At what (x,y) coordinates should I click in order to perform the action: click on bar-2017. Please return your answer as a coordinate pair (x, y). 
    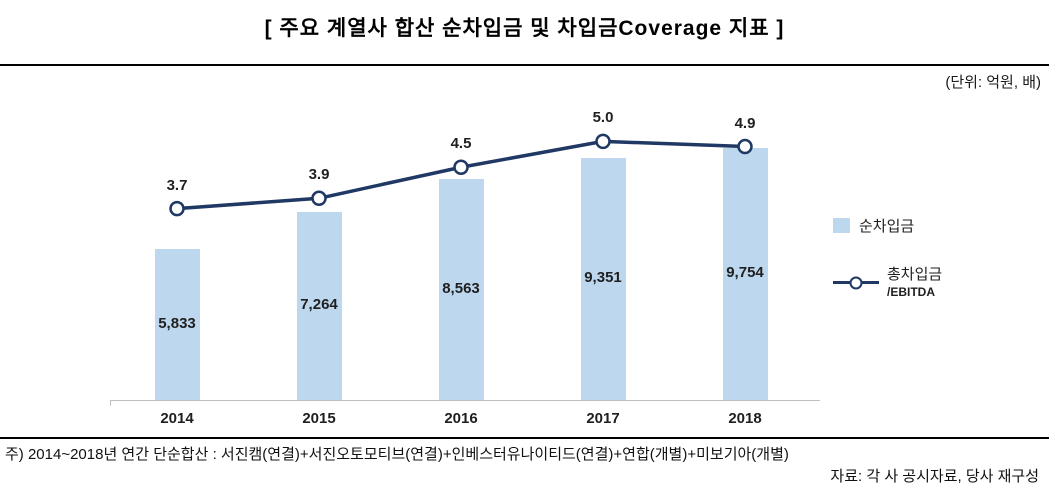
    Looking at the image, I should click on (603, 279).